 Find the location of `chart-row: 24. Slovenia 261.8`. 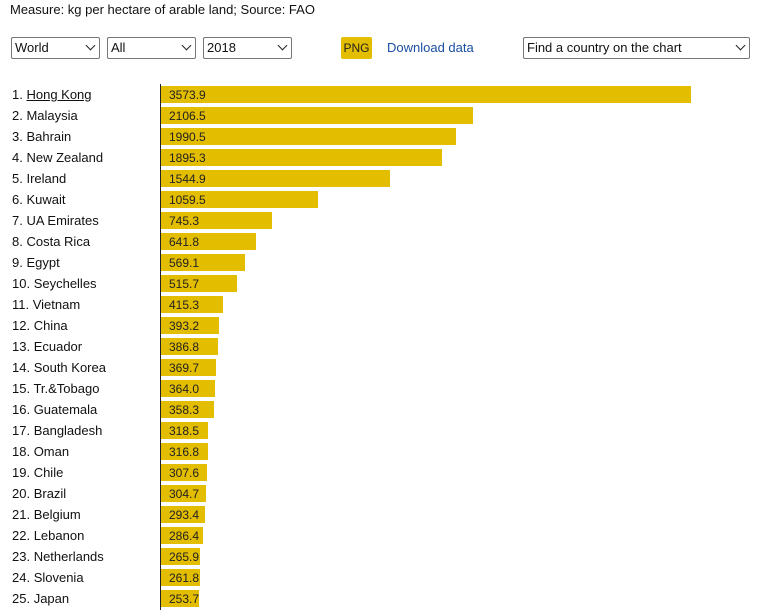

chart-row: 24. Slovenia 261.8 is located at coordinates (379, 577).